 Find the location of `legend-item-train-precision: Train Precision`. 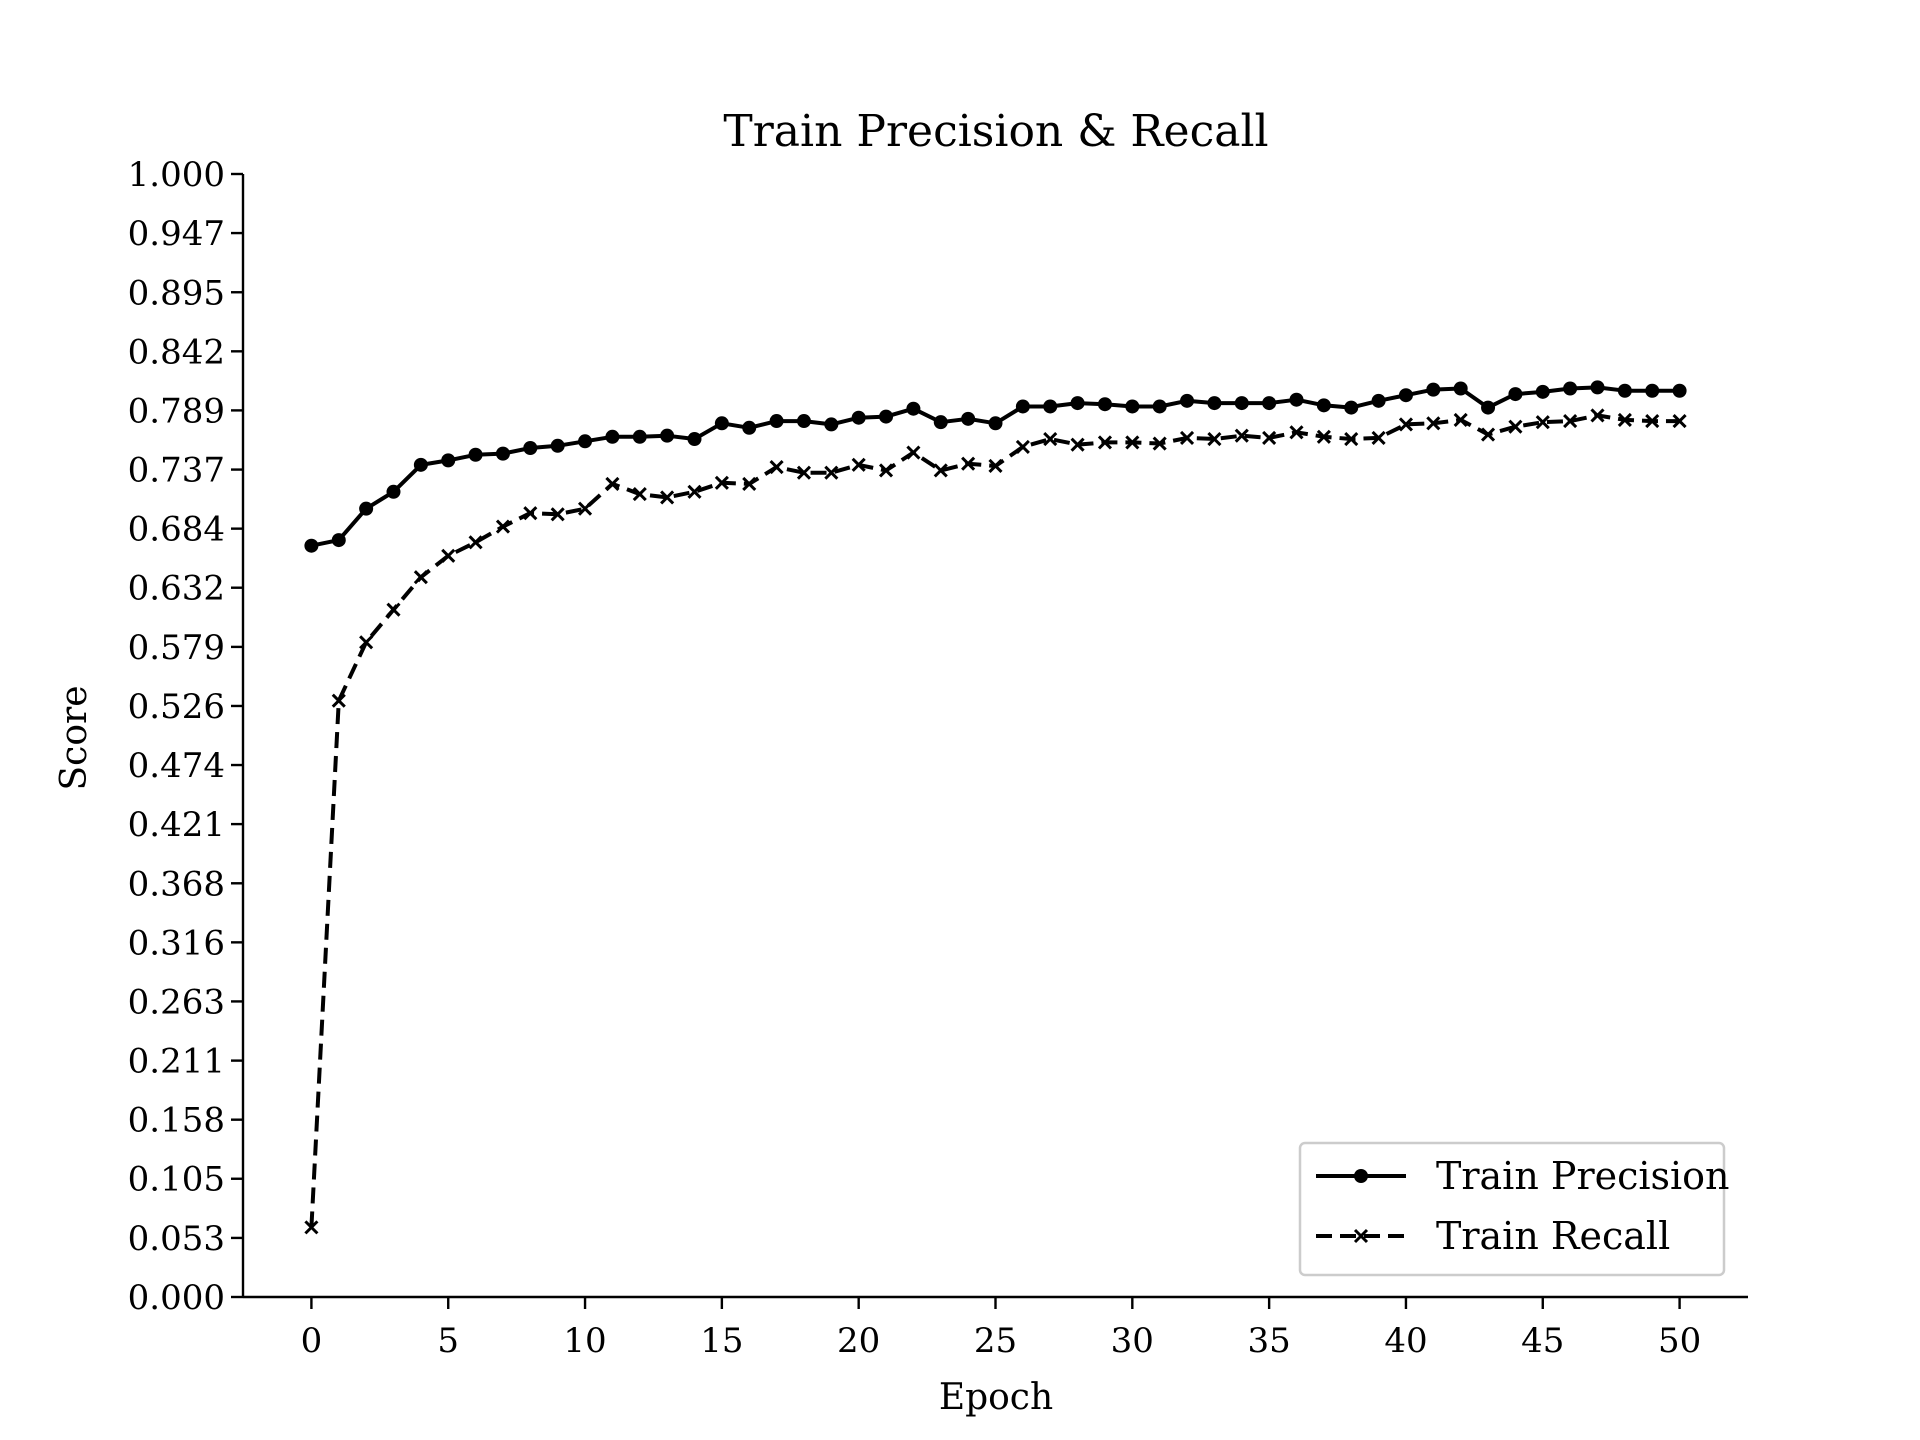

legend-item-train-precision: Train Precision is located at coordinates (1523, 1176).